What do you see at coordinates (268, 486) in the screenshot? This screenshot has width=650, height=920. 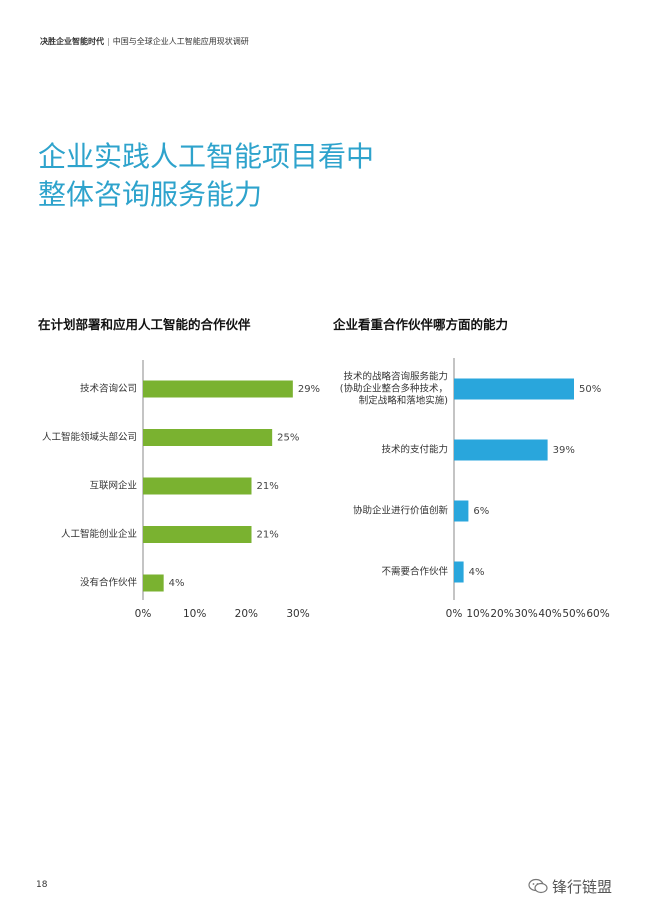 I see `chart-0-value-label-2: 21%` at bounding box center [268, 486].